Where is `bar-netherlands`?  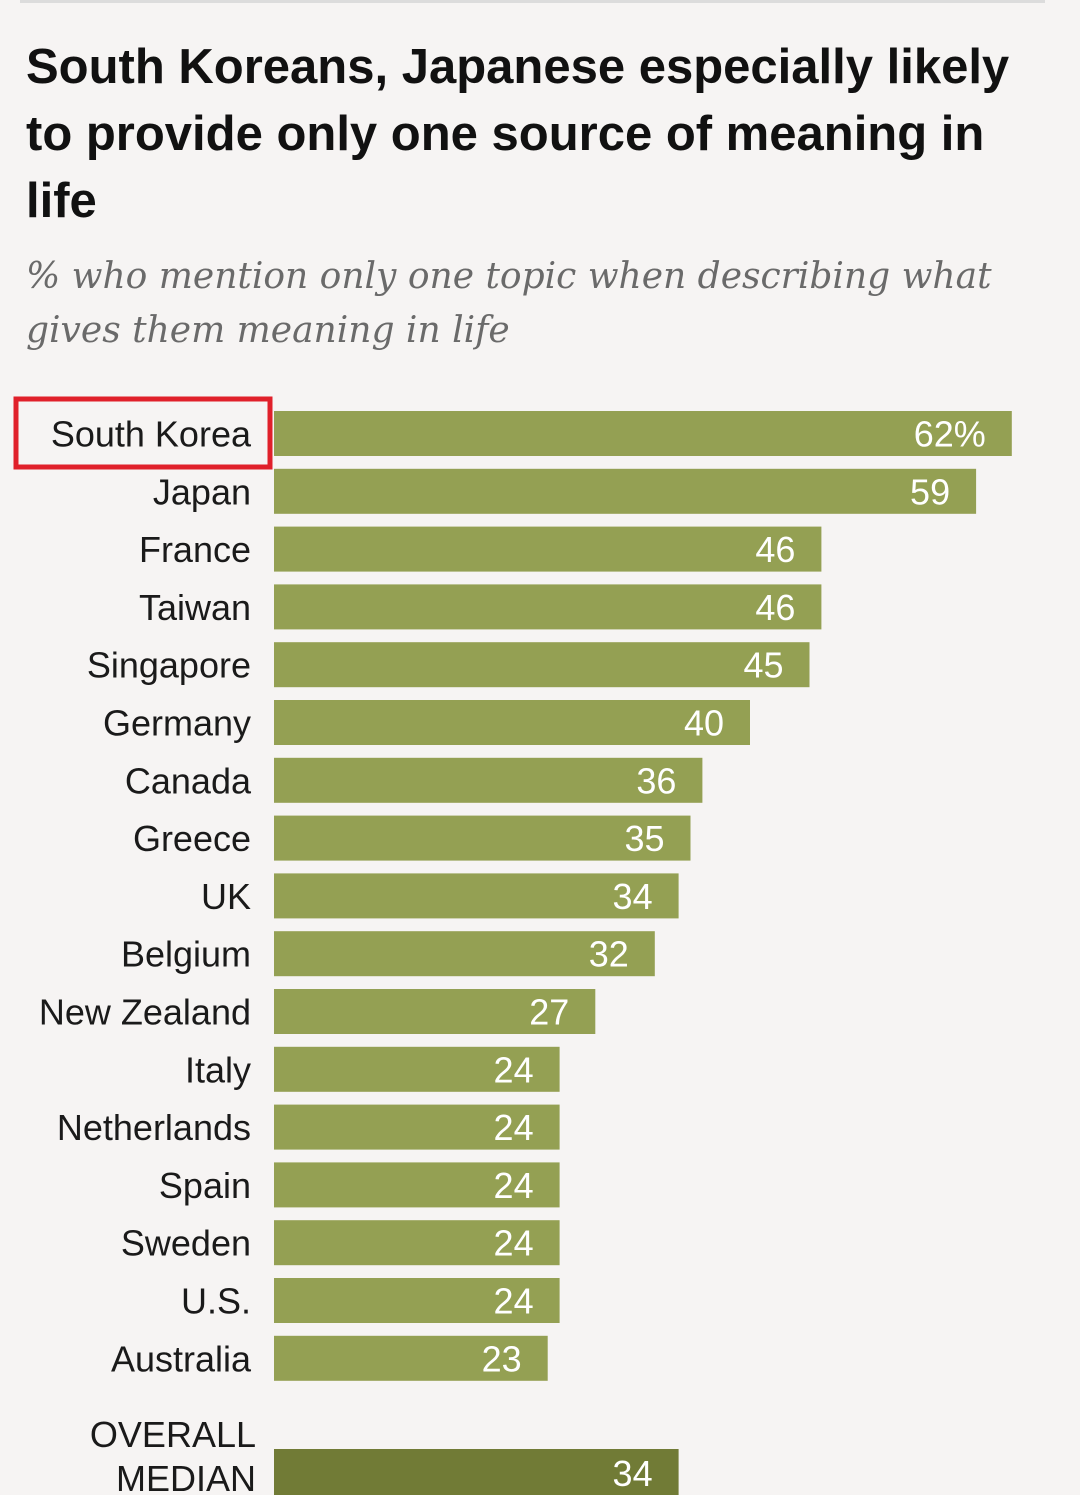 bar-netherlands is located at coordinates (417, 1127).